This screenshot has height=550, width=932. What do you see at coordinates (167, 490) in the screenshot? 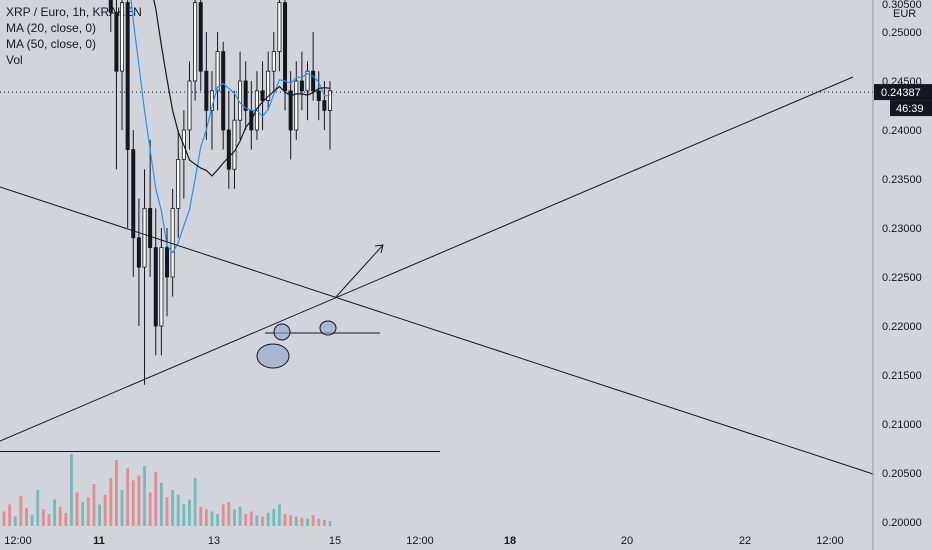
I see `volume-bars` at bounding box center [167, 490].